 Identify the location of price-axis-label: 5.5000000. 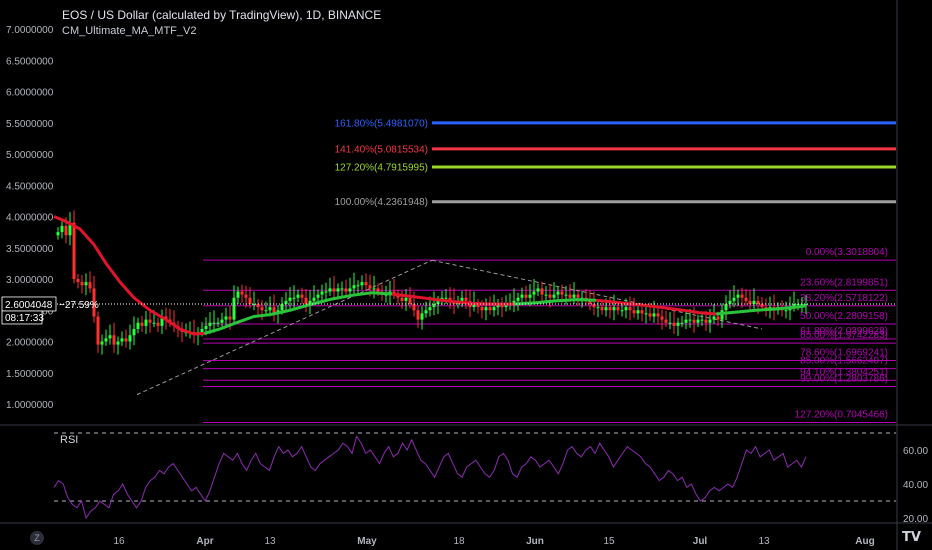
(30, 124).